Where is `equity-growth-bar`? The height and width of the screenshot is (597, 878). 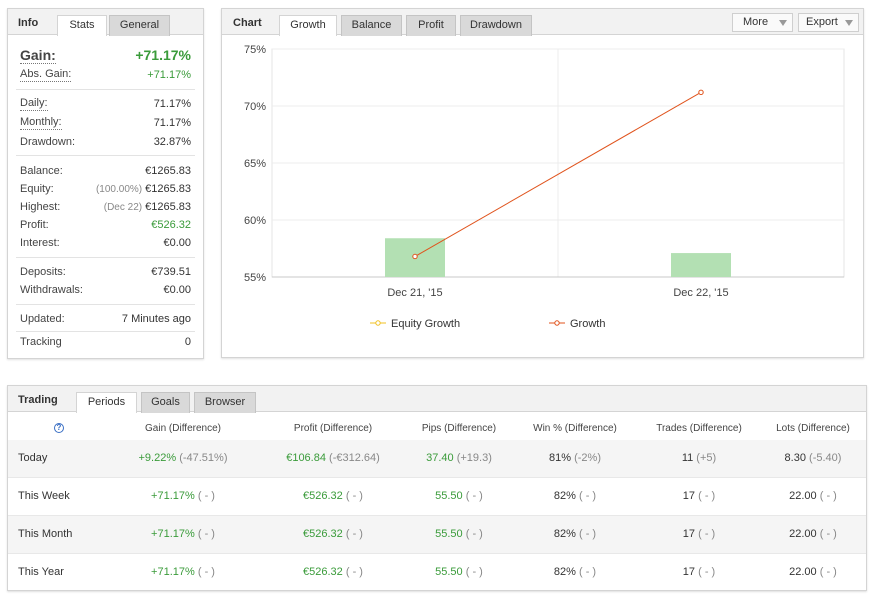
equity-growth-bar is located at coordinates (701, 265).